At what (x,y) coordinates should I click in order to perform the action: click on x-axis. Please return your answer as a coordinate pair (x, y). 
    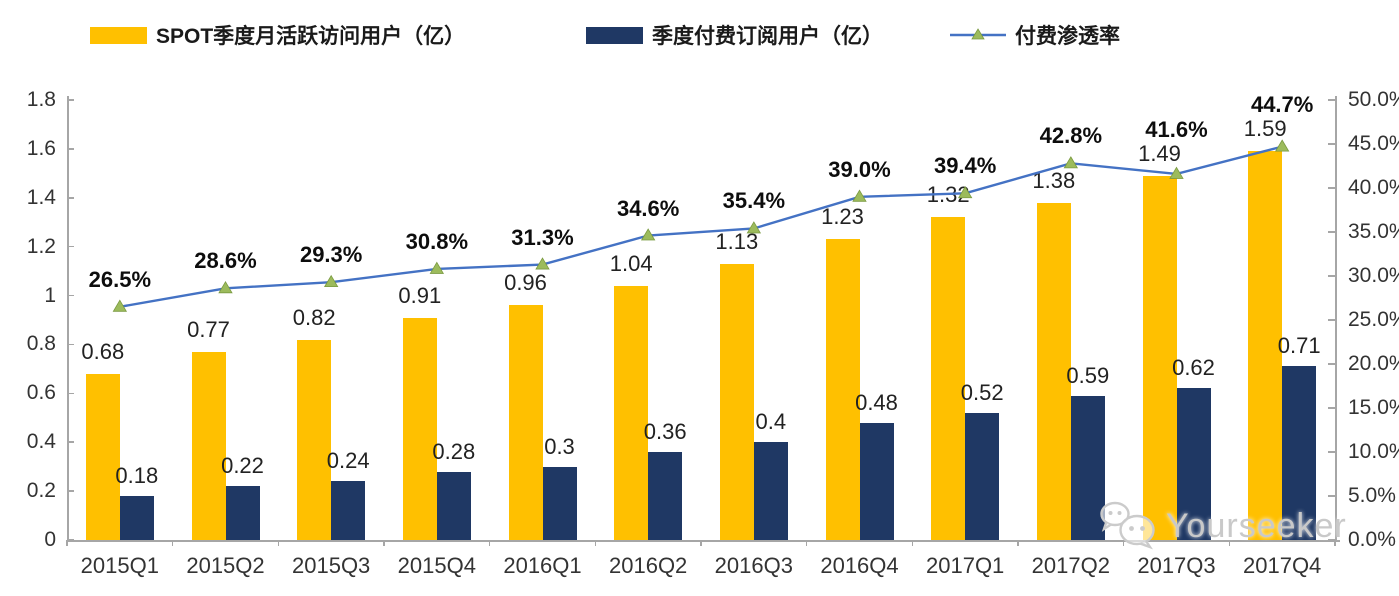
    Looking at the image, I should click on (703, 541).